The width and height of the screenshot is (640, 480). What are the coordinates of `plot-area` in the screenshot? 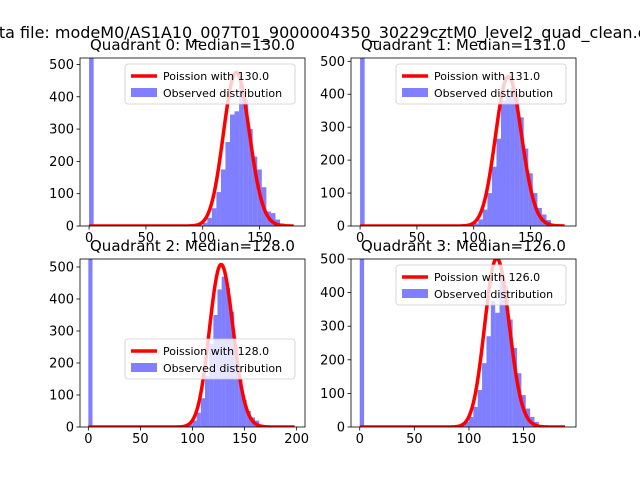 It's located at (462, 343).